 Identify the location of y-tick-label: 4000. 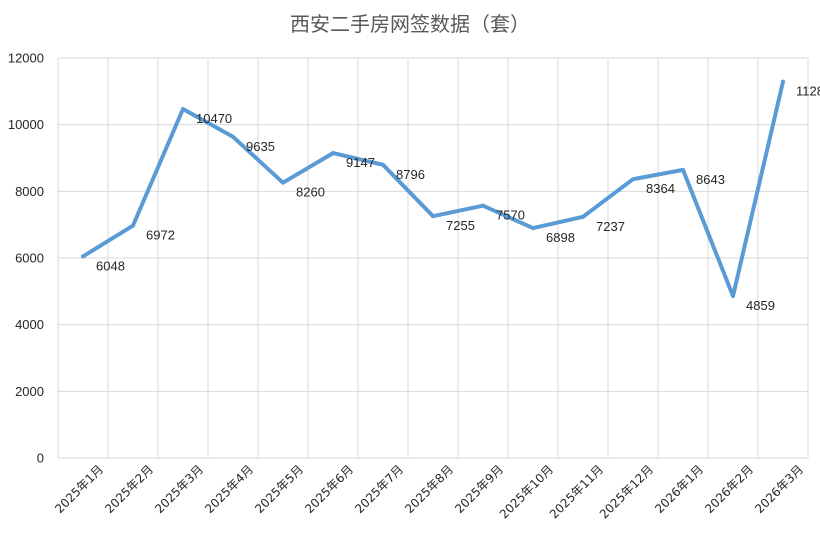
(29, 324).